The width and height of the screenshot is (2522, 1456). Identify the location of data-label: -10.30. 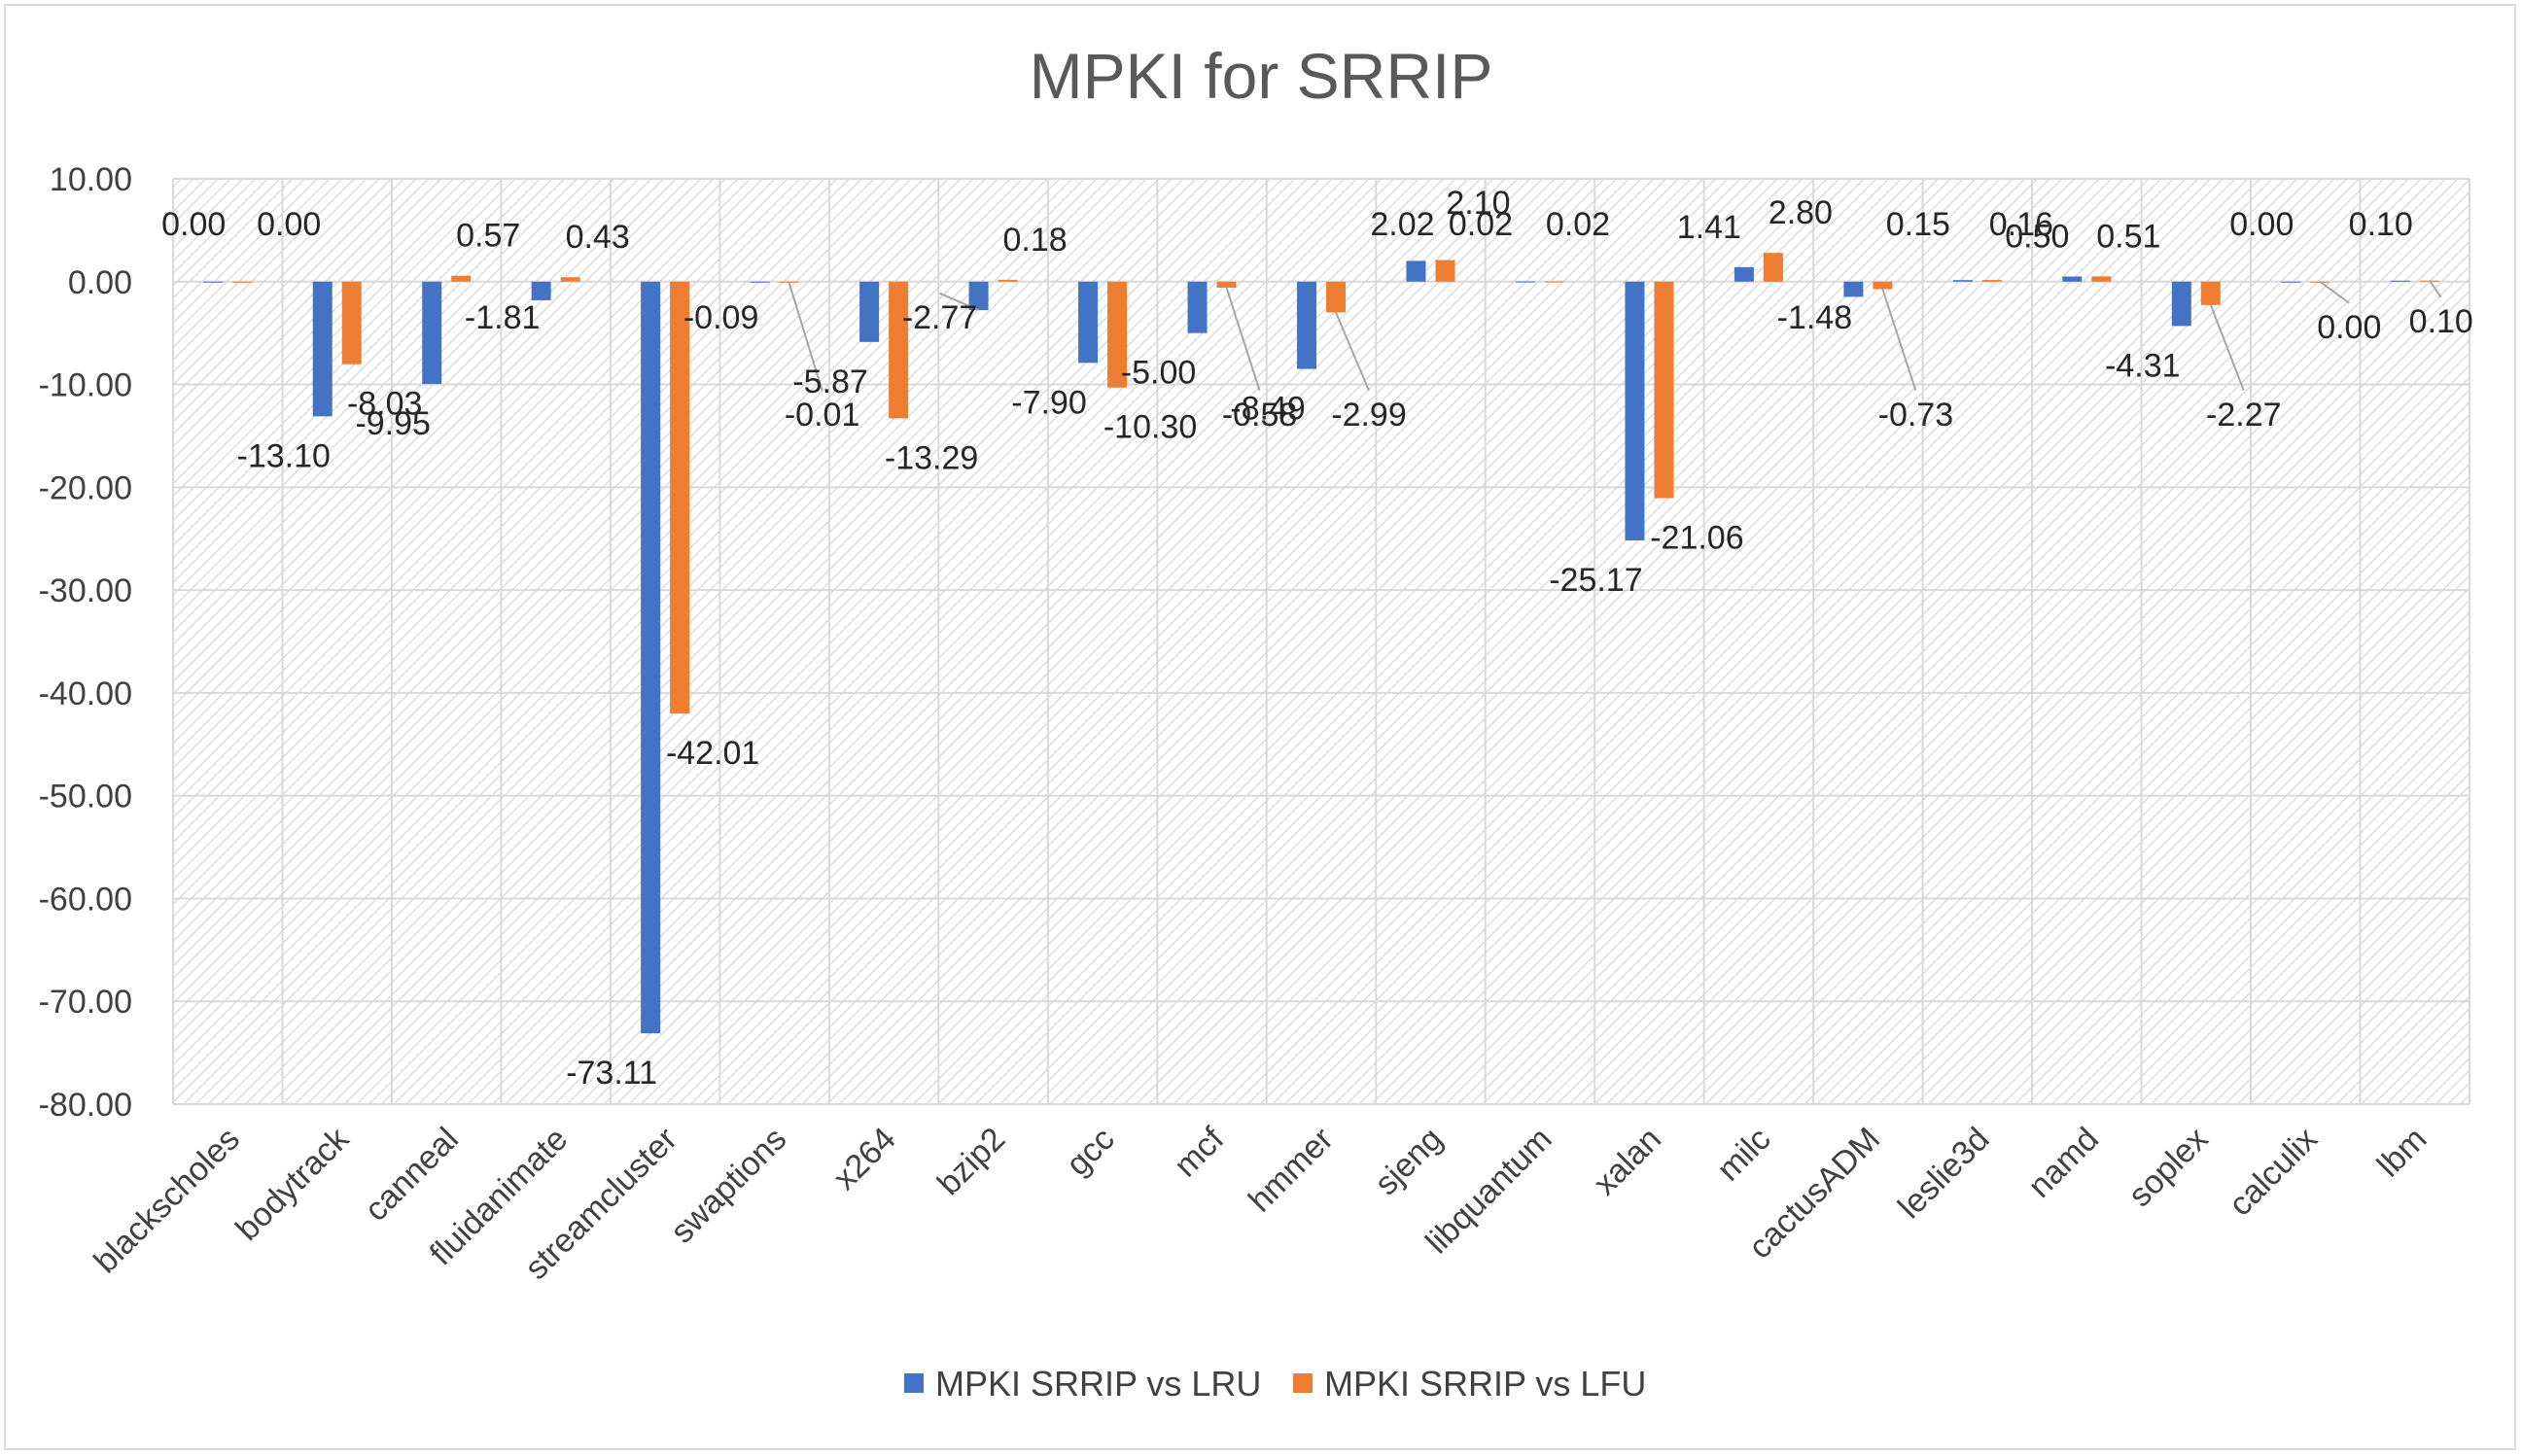
(1150, 427).